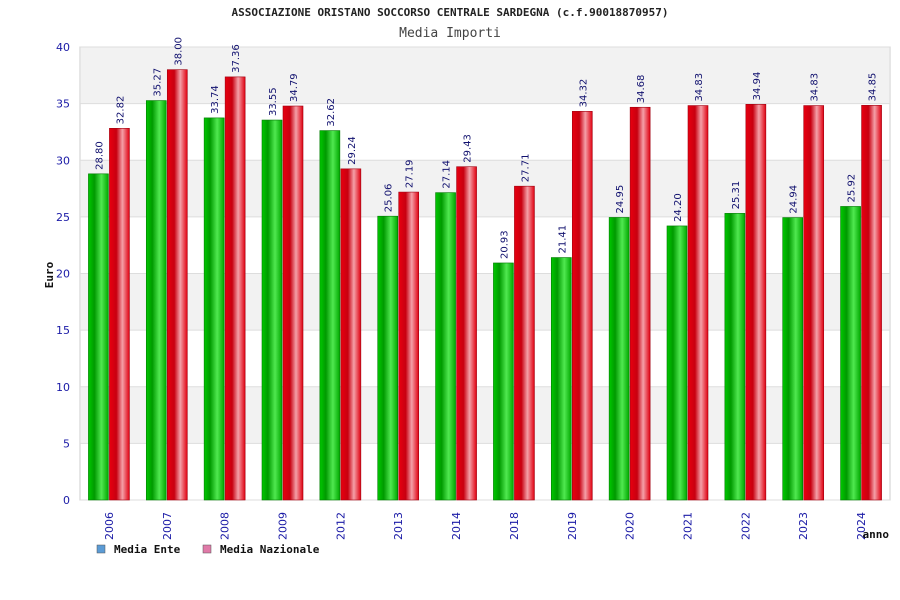  Describe the element at coordinates (641, 89) in the screenshot. I see `data-label: 34.68` at that location.